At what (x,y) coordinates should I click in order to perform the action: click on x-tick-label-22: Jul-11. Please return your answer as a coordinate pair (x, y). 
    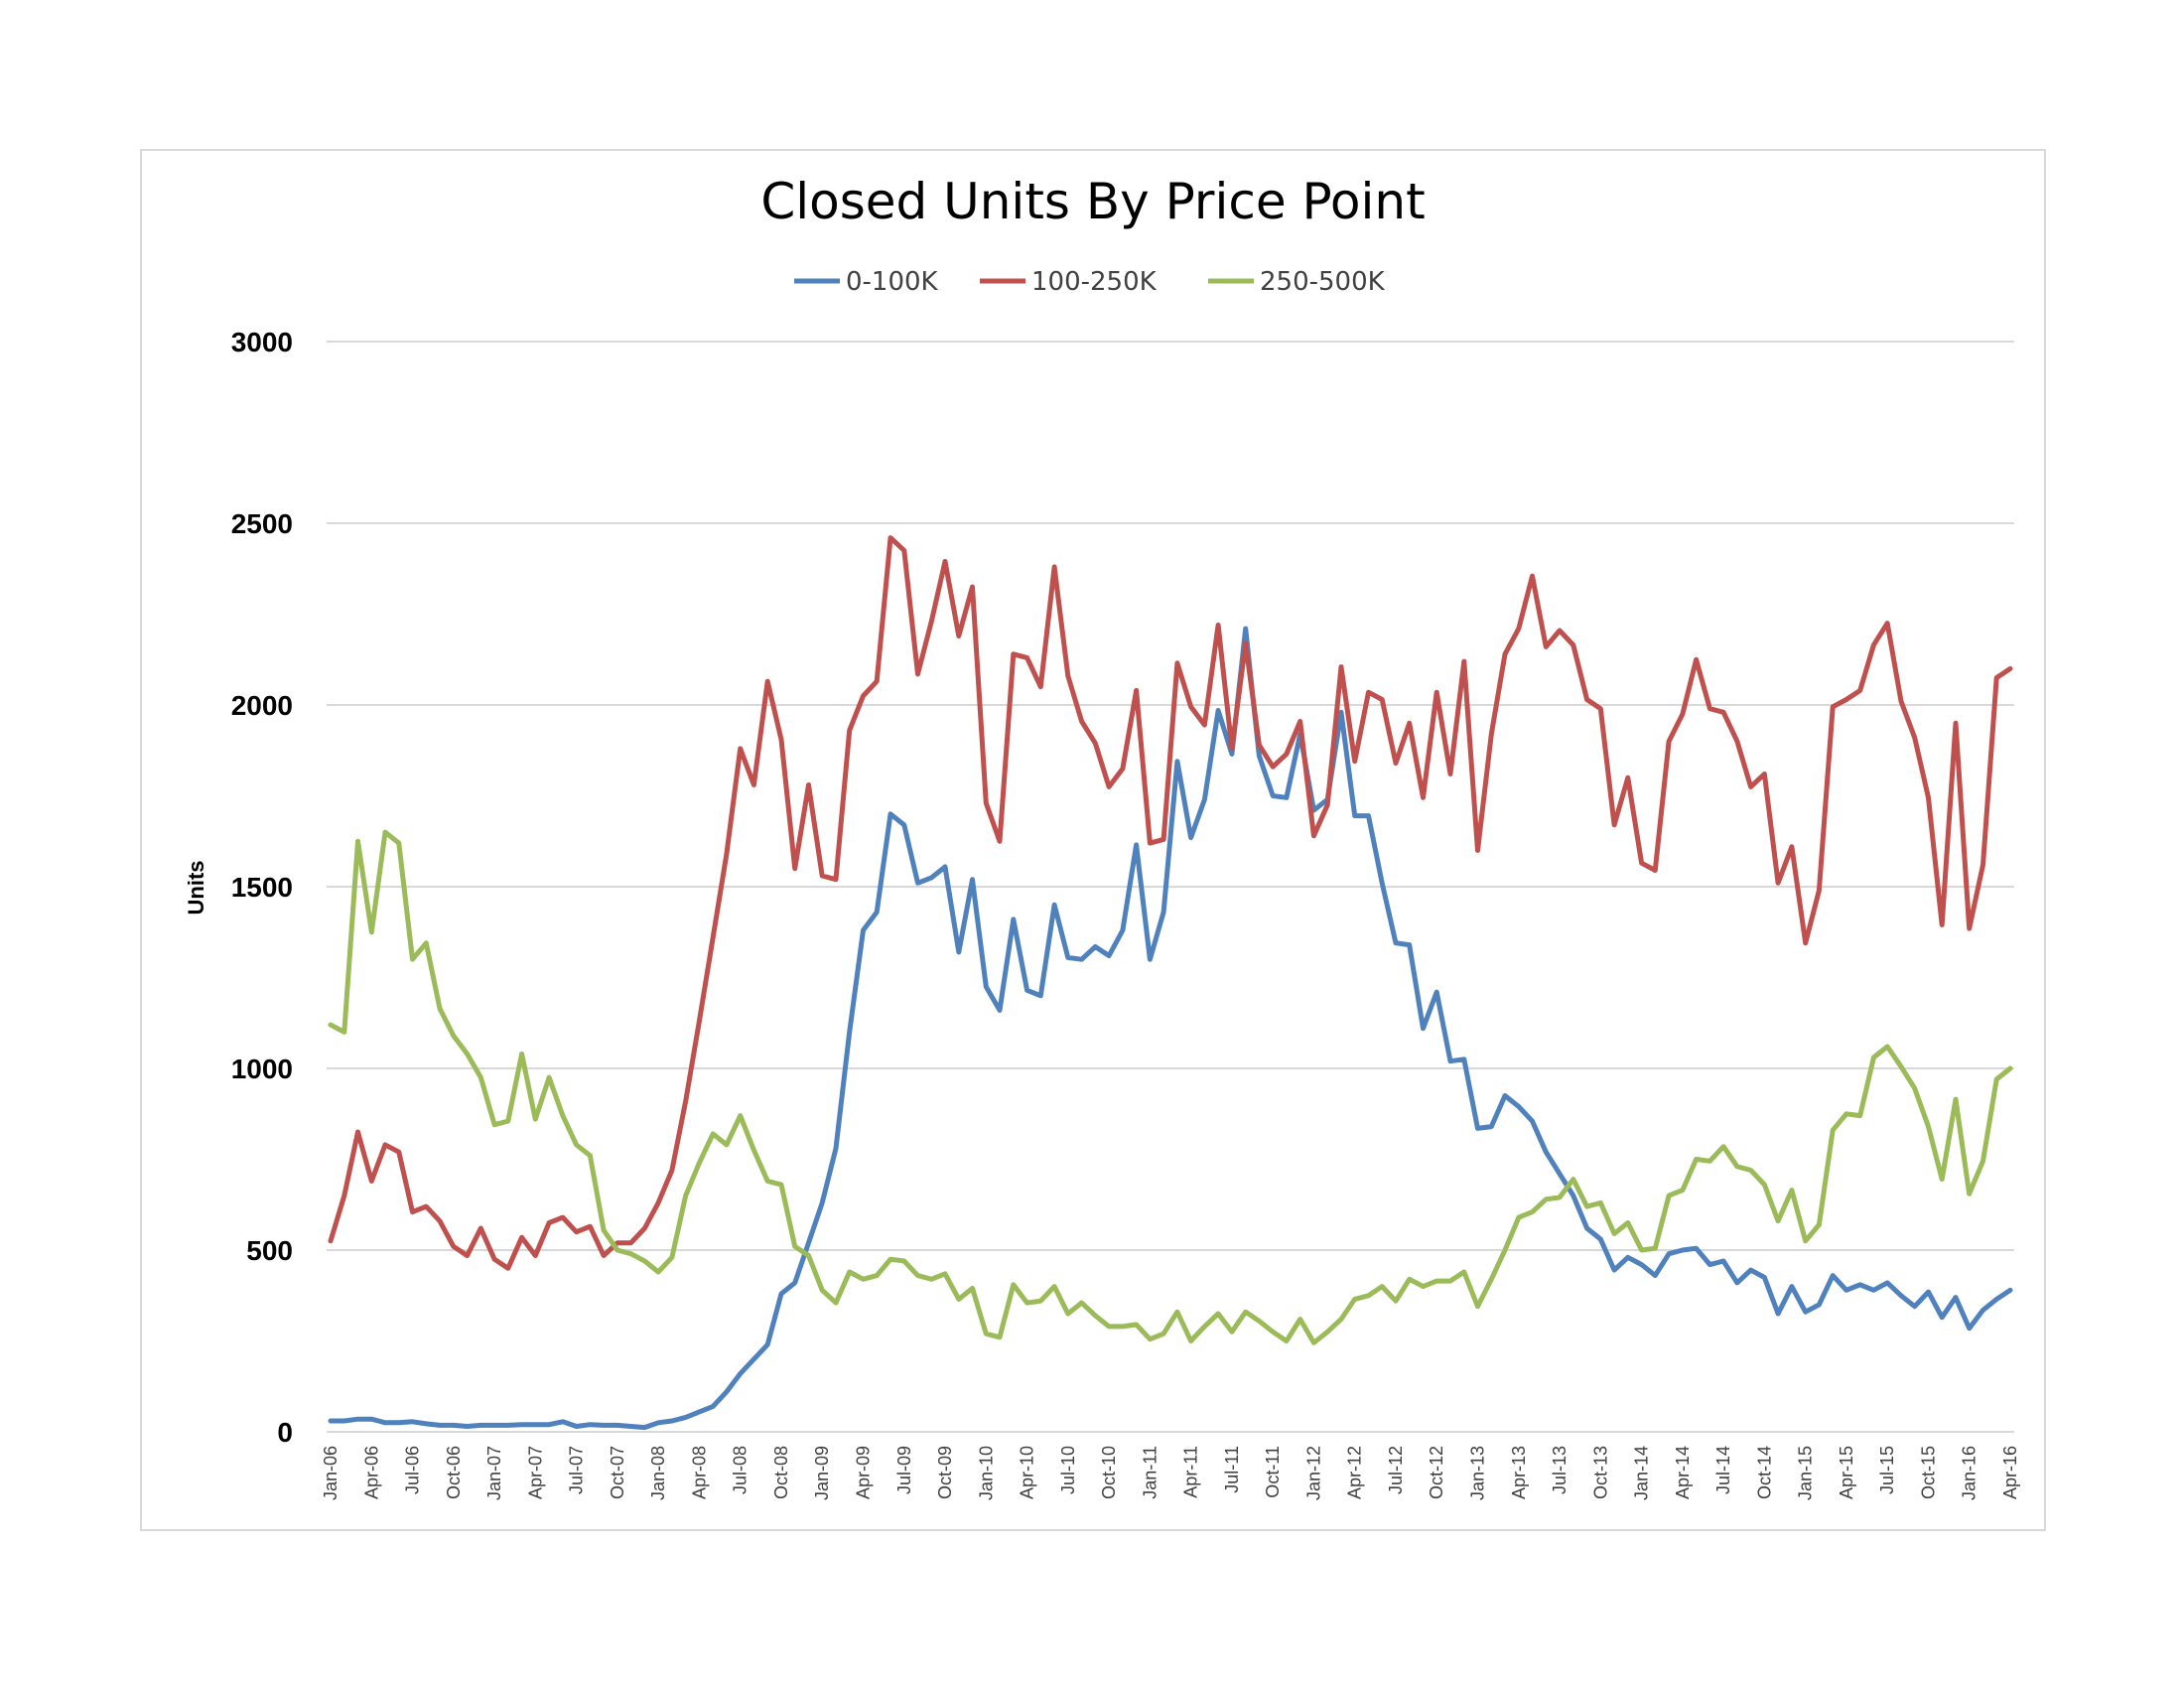
    Looking at the image, I should click on (1232, 1469).